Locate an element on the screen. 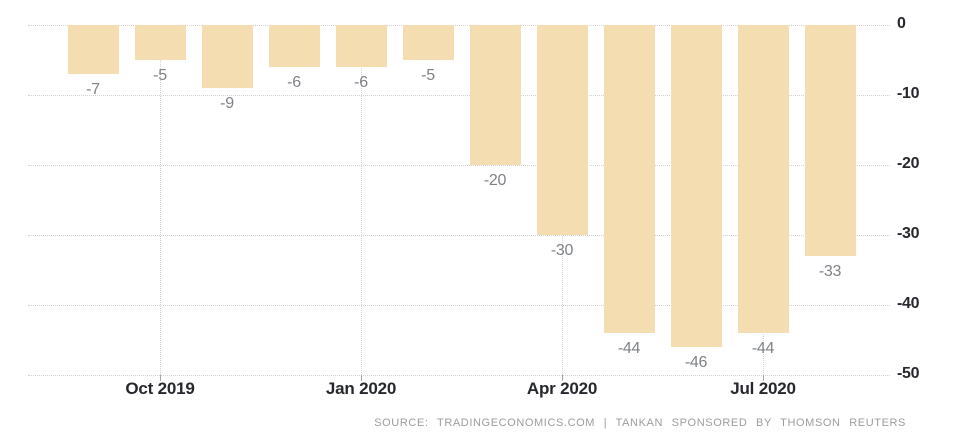 Image resolution: width=964 pixels, height=448 pixels. x-tick-label: Jan 2020 is located at coordinates (361, 388).